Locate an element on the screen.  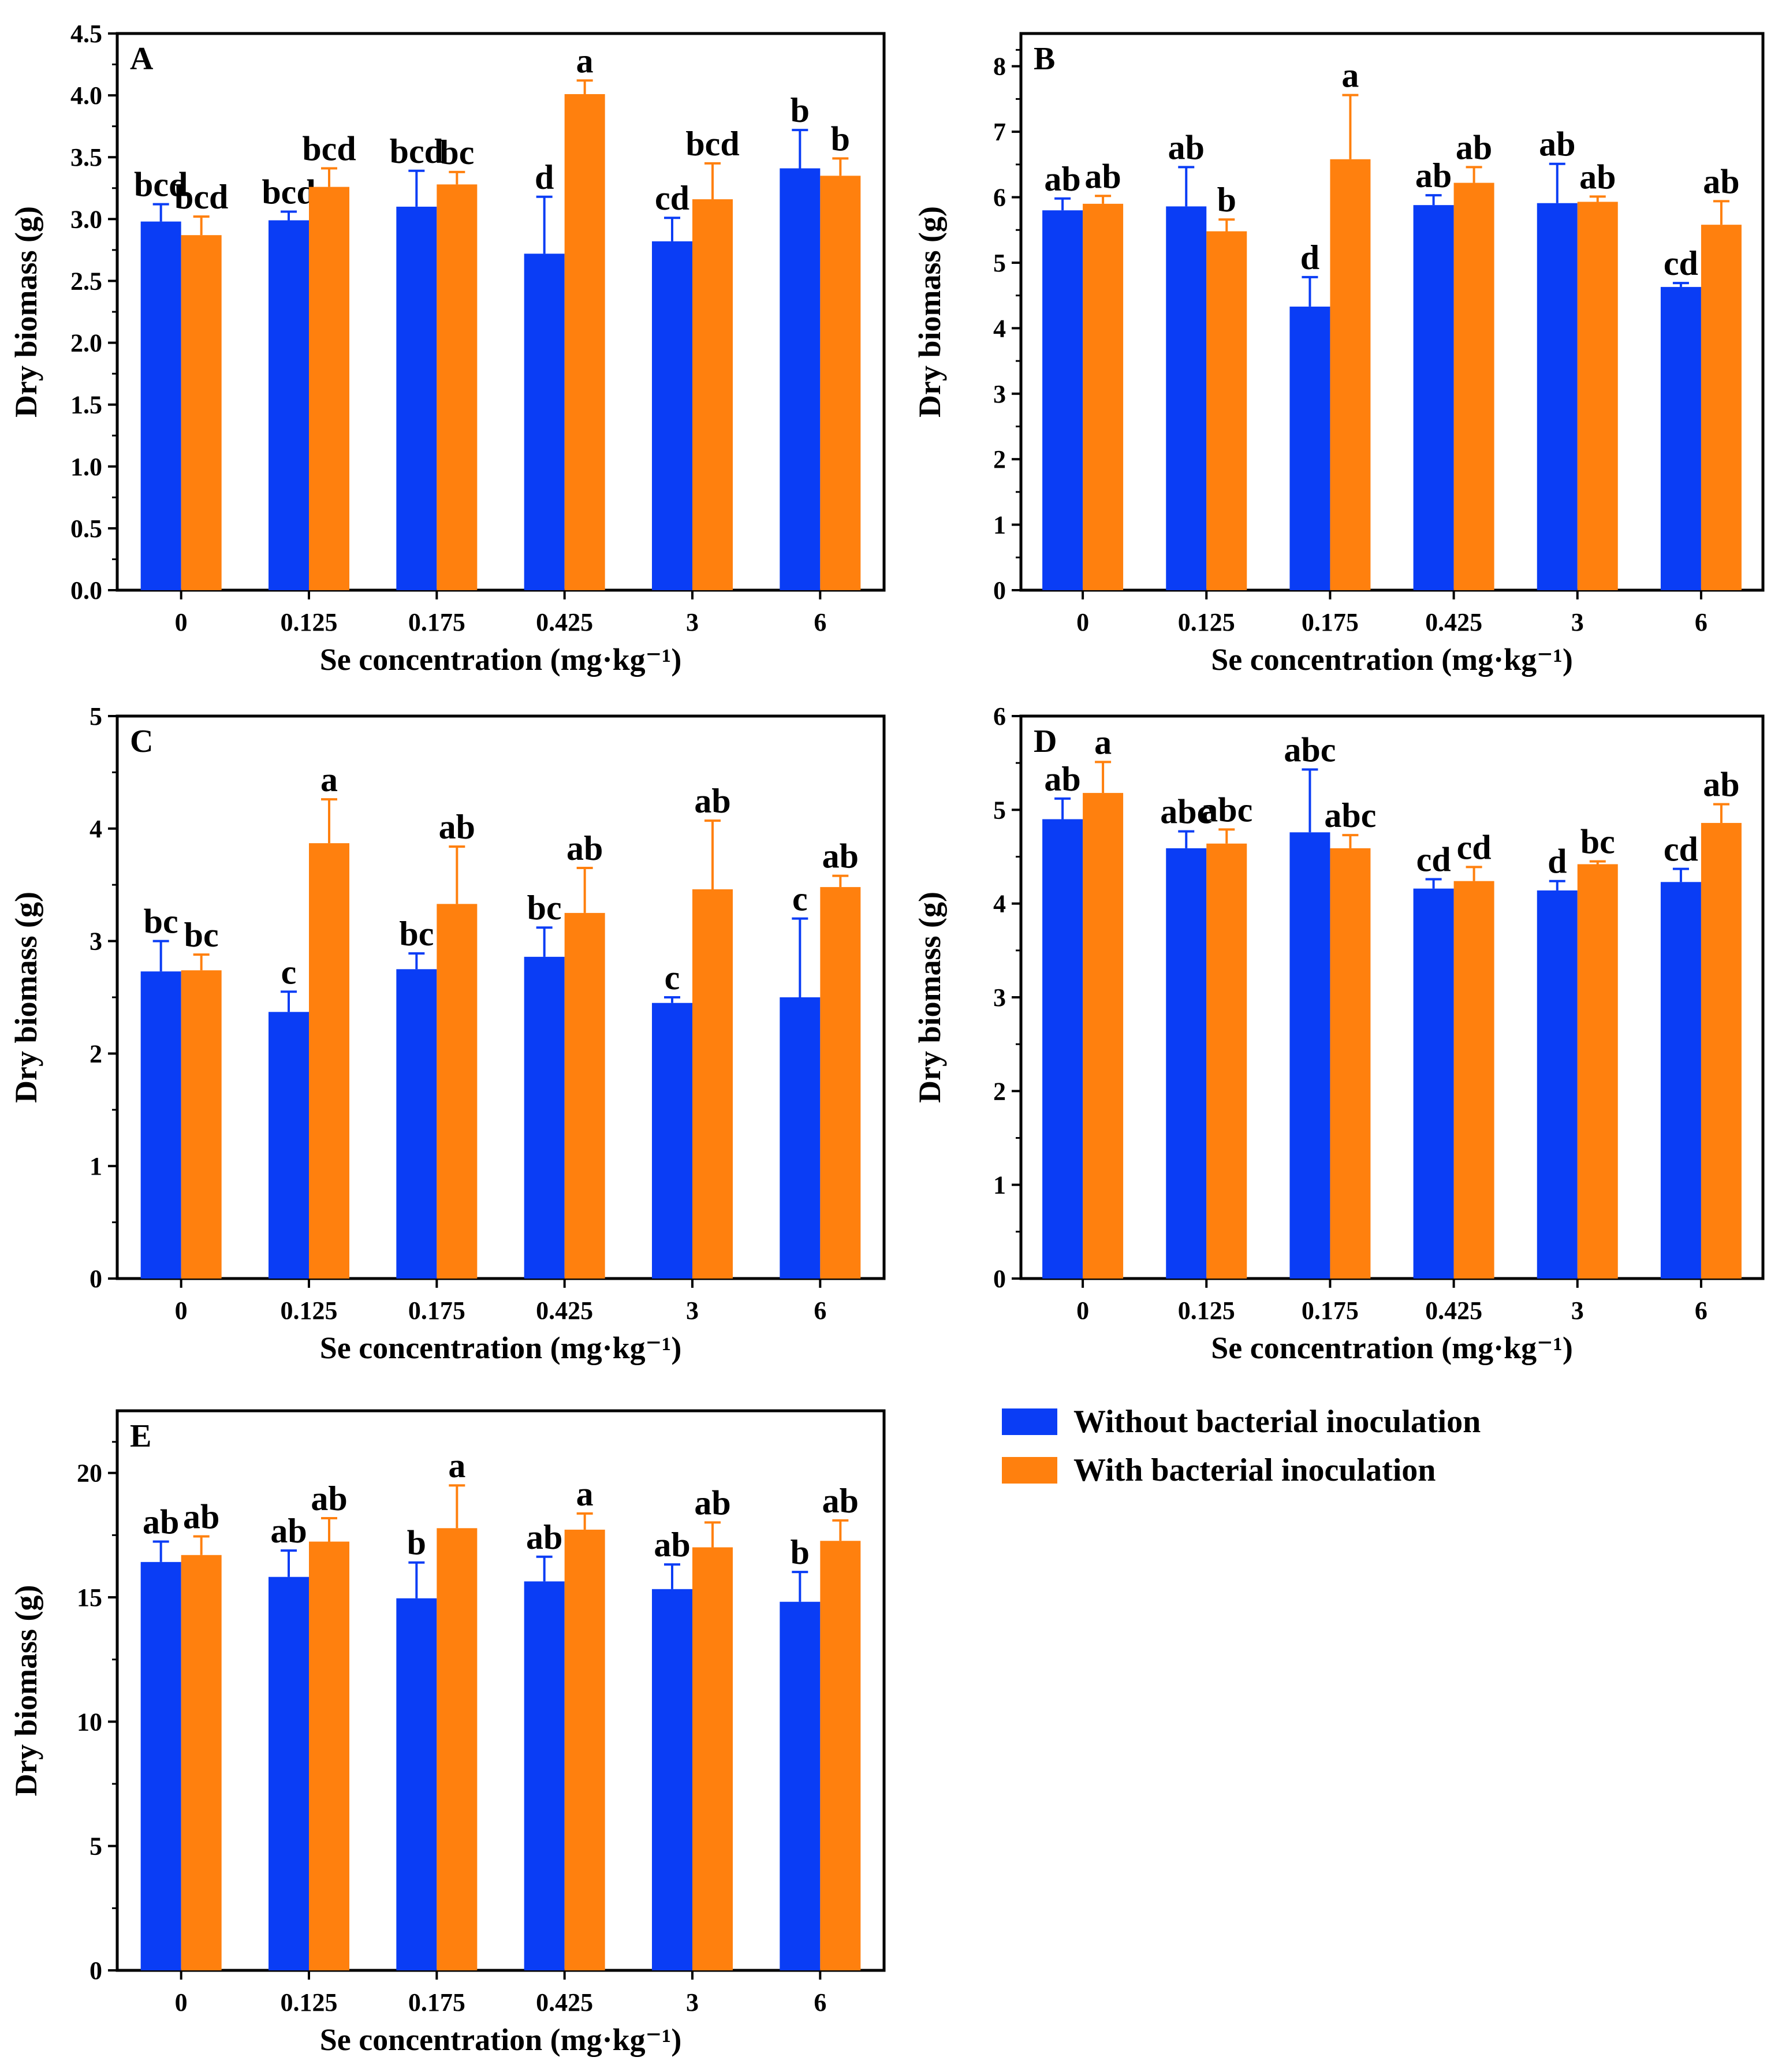
y-tick-label: 3.5 is located at coordinates (86, 157).